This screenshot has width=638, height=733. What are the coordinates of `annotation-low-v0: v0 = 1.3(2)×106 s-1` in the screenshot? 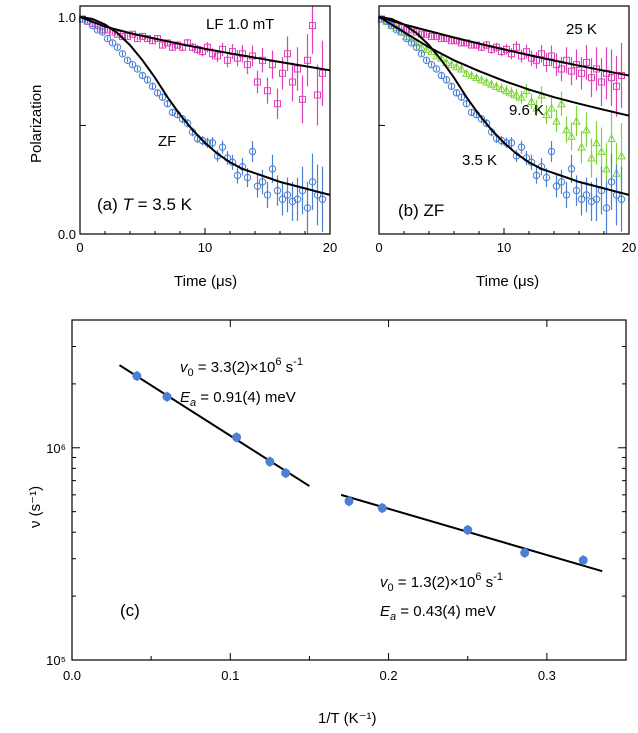 It's located at (441, 582).